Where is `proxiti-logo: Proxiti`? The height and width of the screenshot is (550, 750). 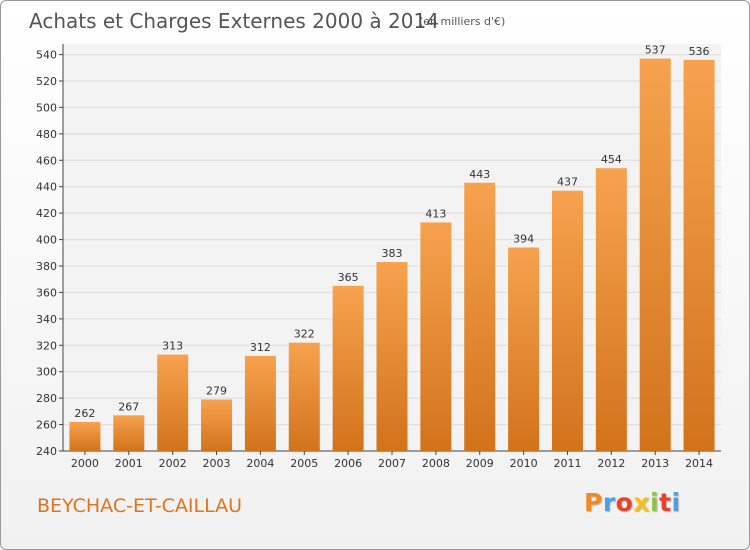 proxiti-logo: Proxiti is located at coordinates (632, 502).